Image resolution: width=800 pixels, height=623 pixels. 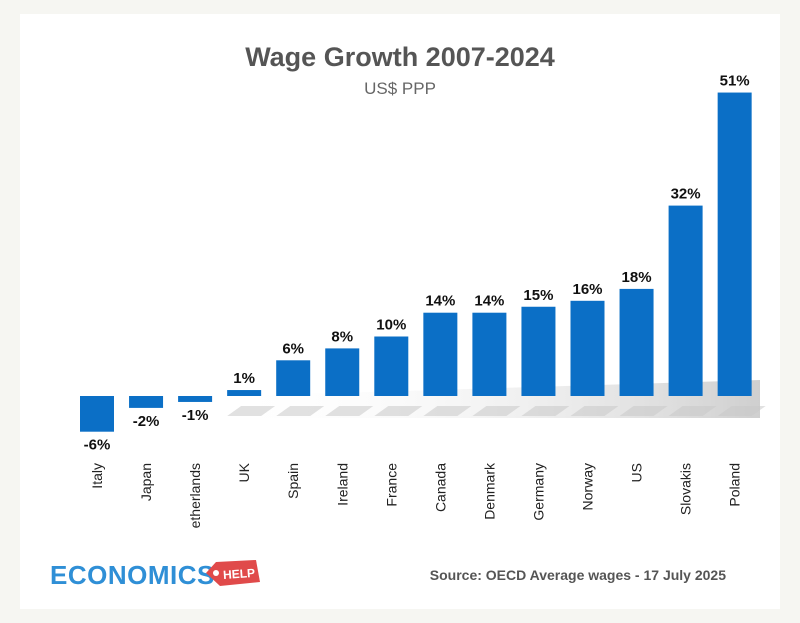 I want to click on data-label: -2%, so click(x=146, y=421).